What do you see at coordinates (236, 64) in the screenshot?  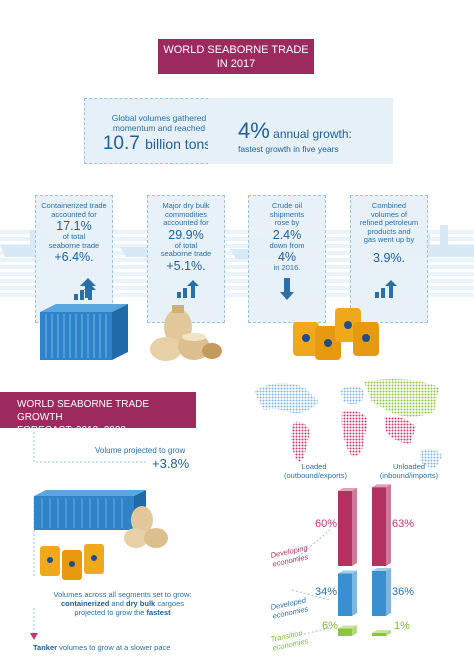 I see `title-line-2: IN 2017` at bounding box center [236, 64].